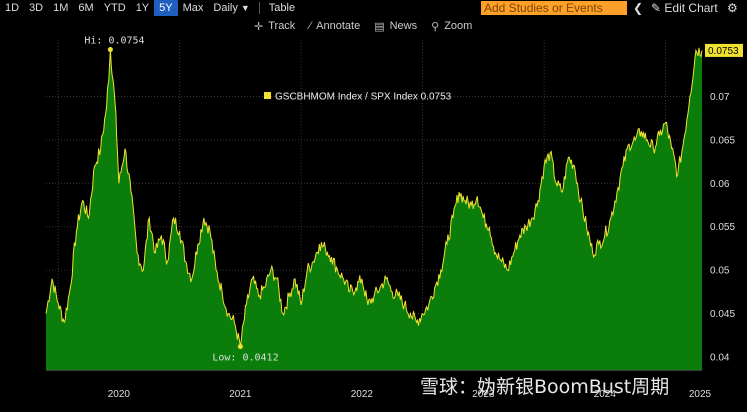  Describe the element at coordinates (722, 140) in the screenshot. I see `y-tick-label: 0.065` at that location.